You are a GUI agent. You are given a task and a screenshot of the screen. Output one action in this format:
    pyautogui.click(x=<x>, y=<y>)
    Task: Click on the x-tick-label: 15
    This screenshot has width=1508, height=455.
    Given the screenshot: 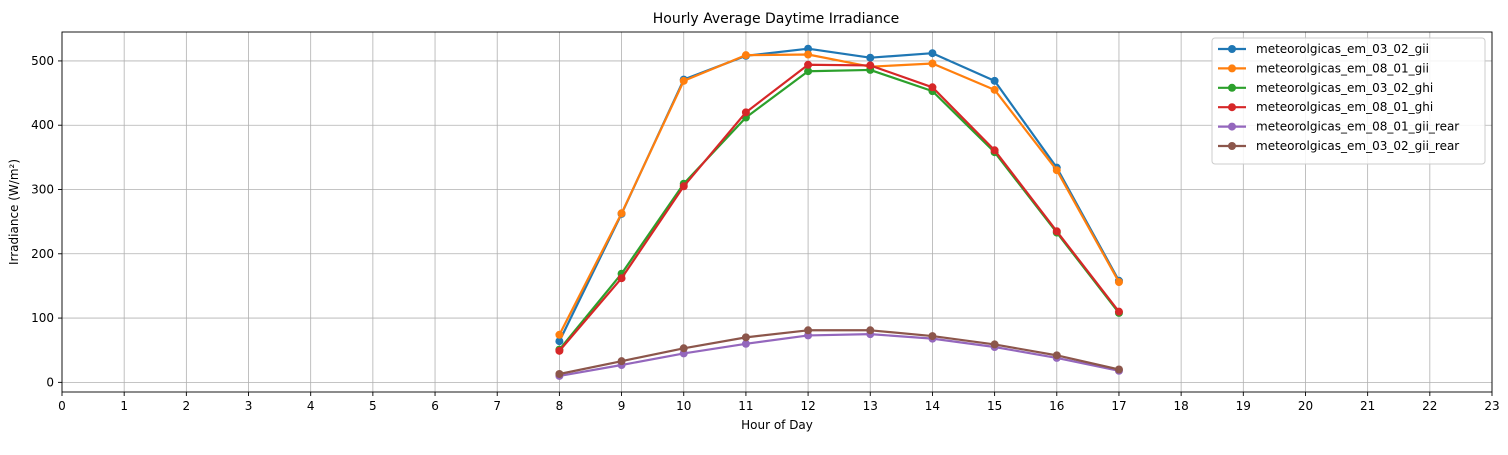 What is the action you would take?
    pyautogui.click(x=994, y=406)
    